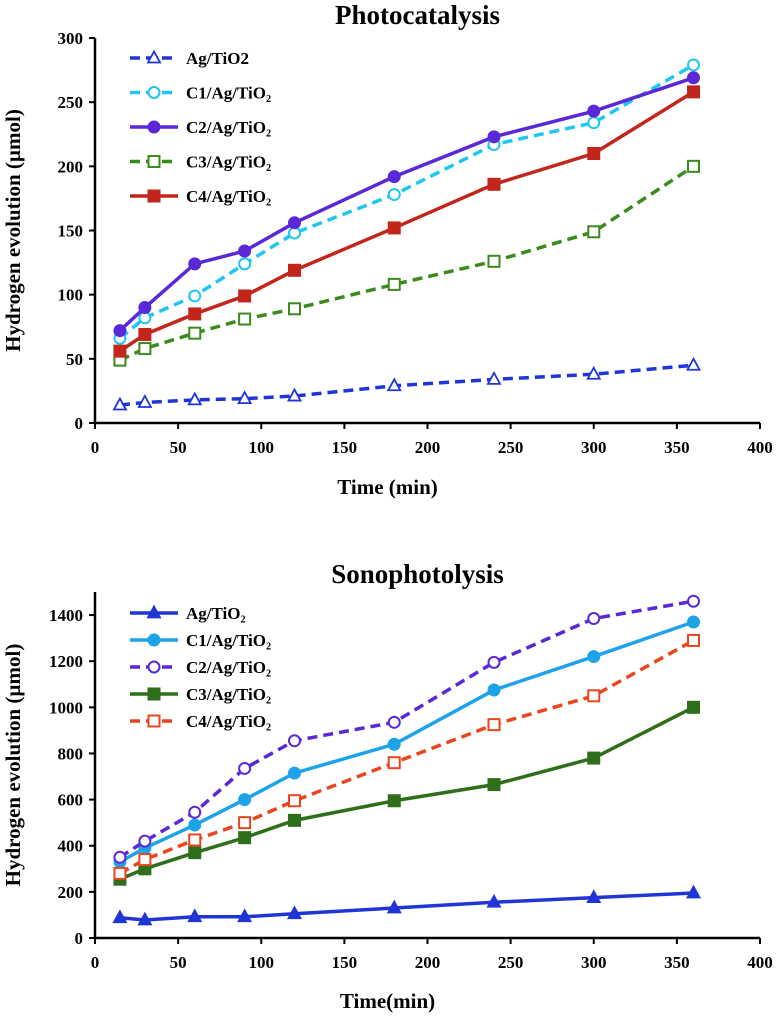 The height and width of the screenshot is (1018, 779). Describe the element at coordinates (228, 196) in the screenshot. I see `chart-1-legend-label: C4/Ag/TiO₂` at that location.